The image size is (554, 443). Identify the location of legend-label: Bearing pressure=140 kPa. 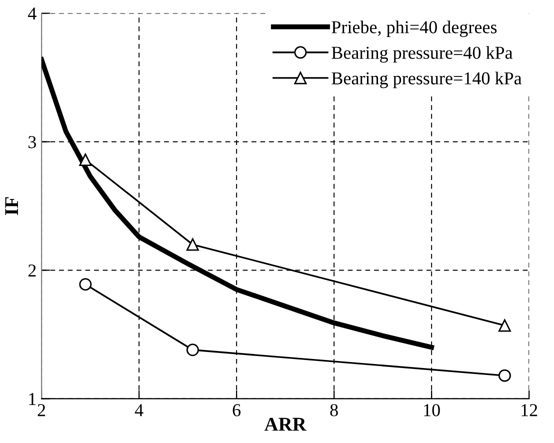
(427, 80).